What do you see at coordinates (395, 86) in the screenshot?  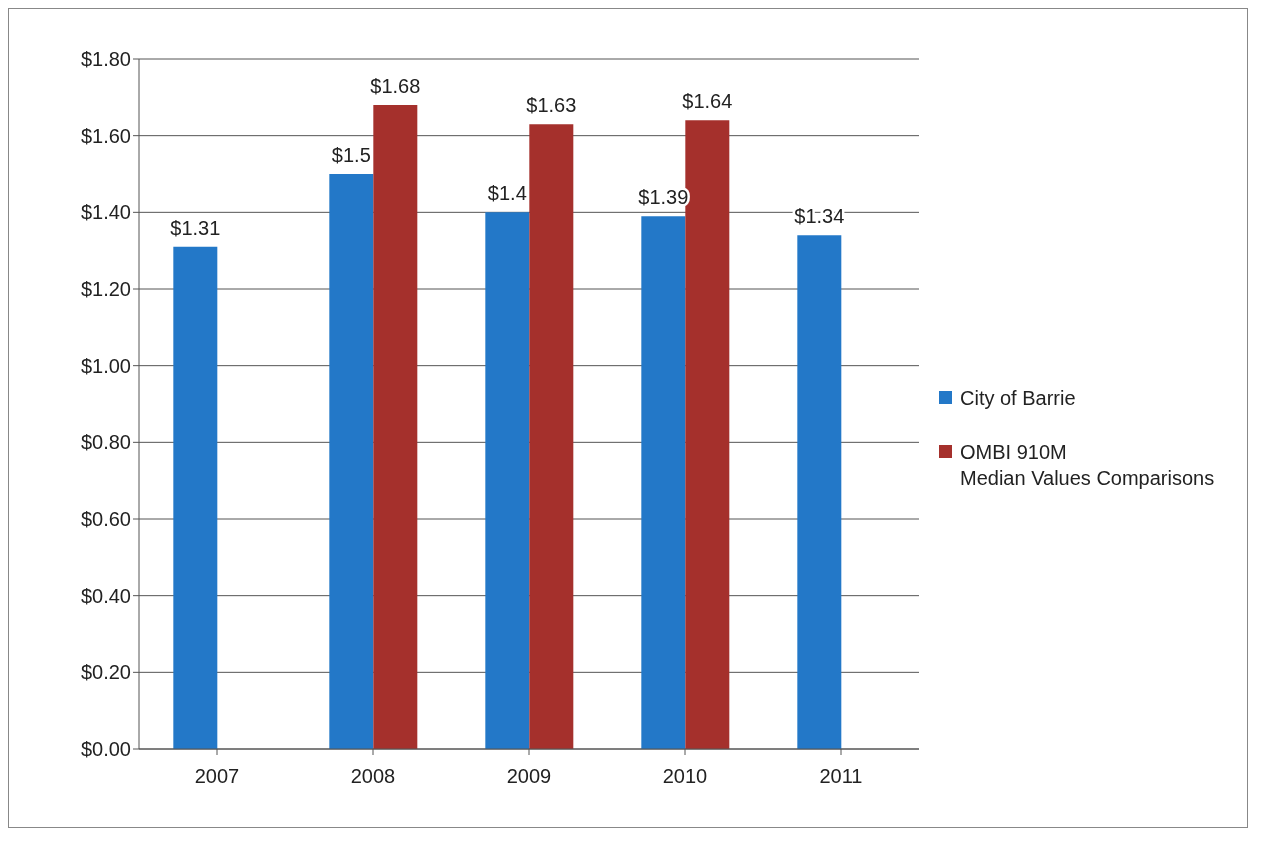 I see `data-label: $1.68` at bounding box center [395, 86].